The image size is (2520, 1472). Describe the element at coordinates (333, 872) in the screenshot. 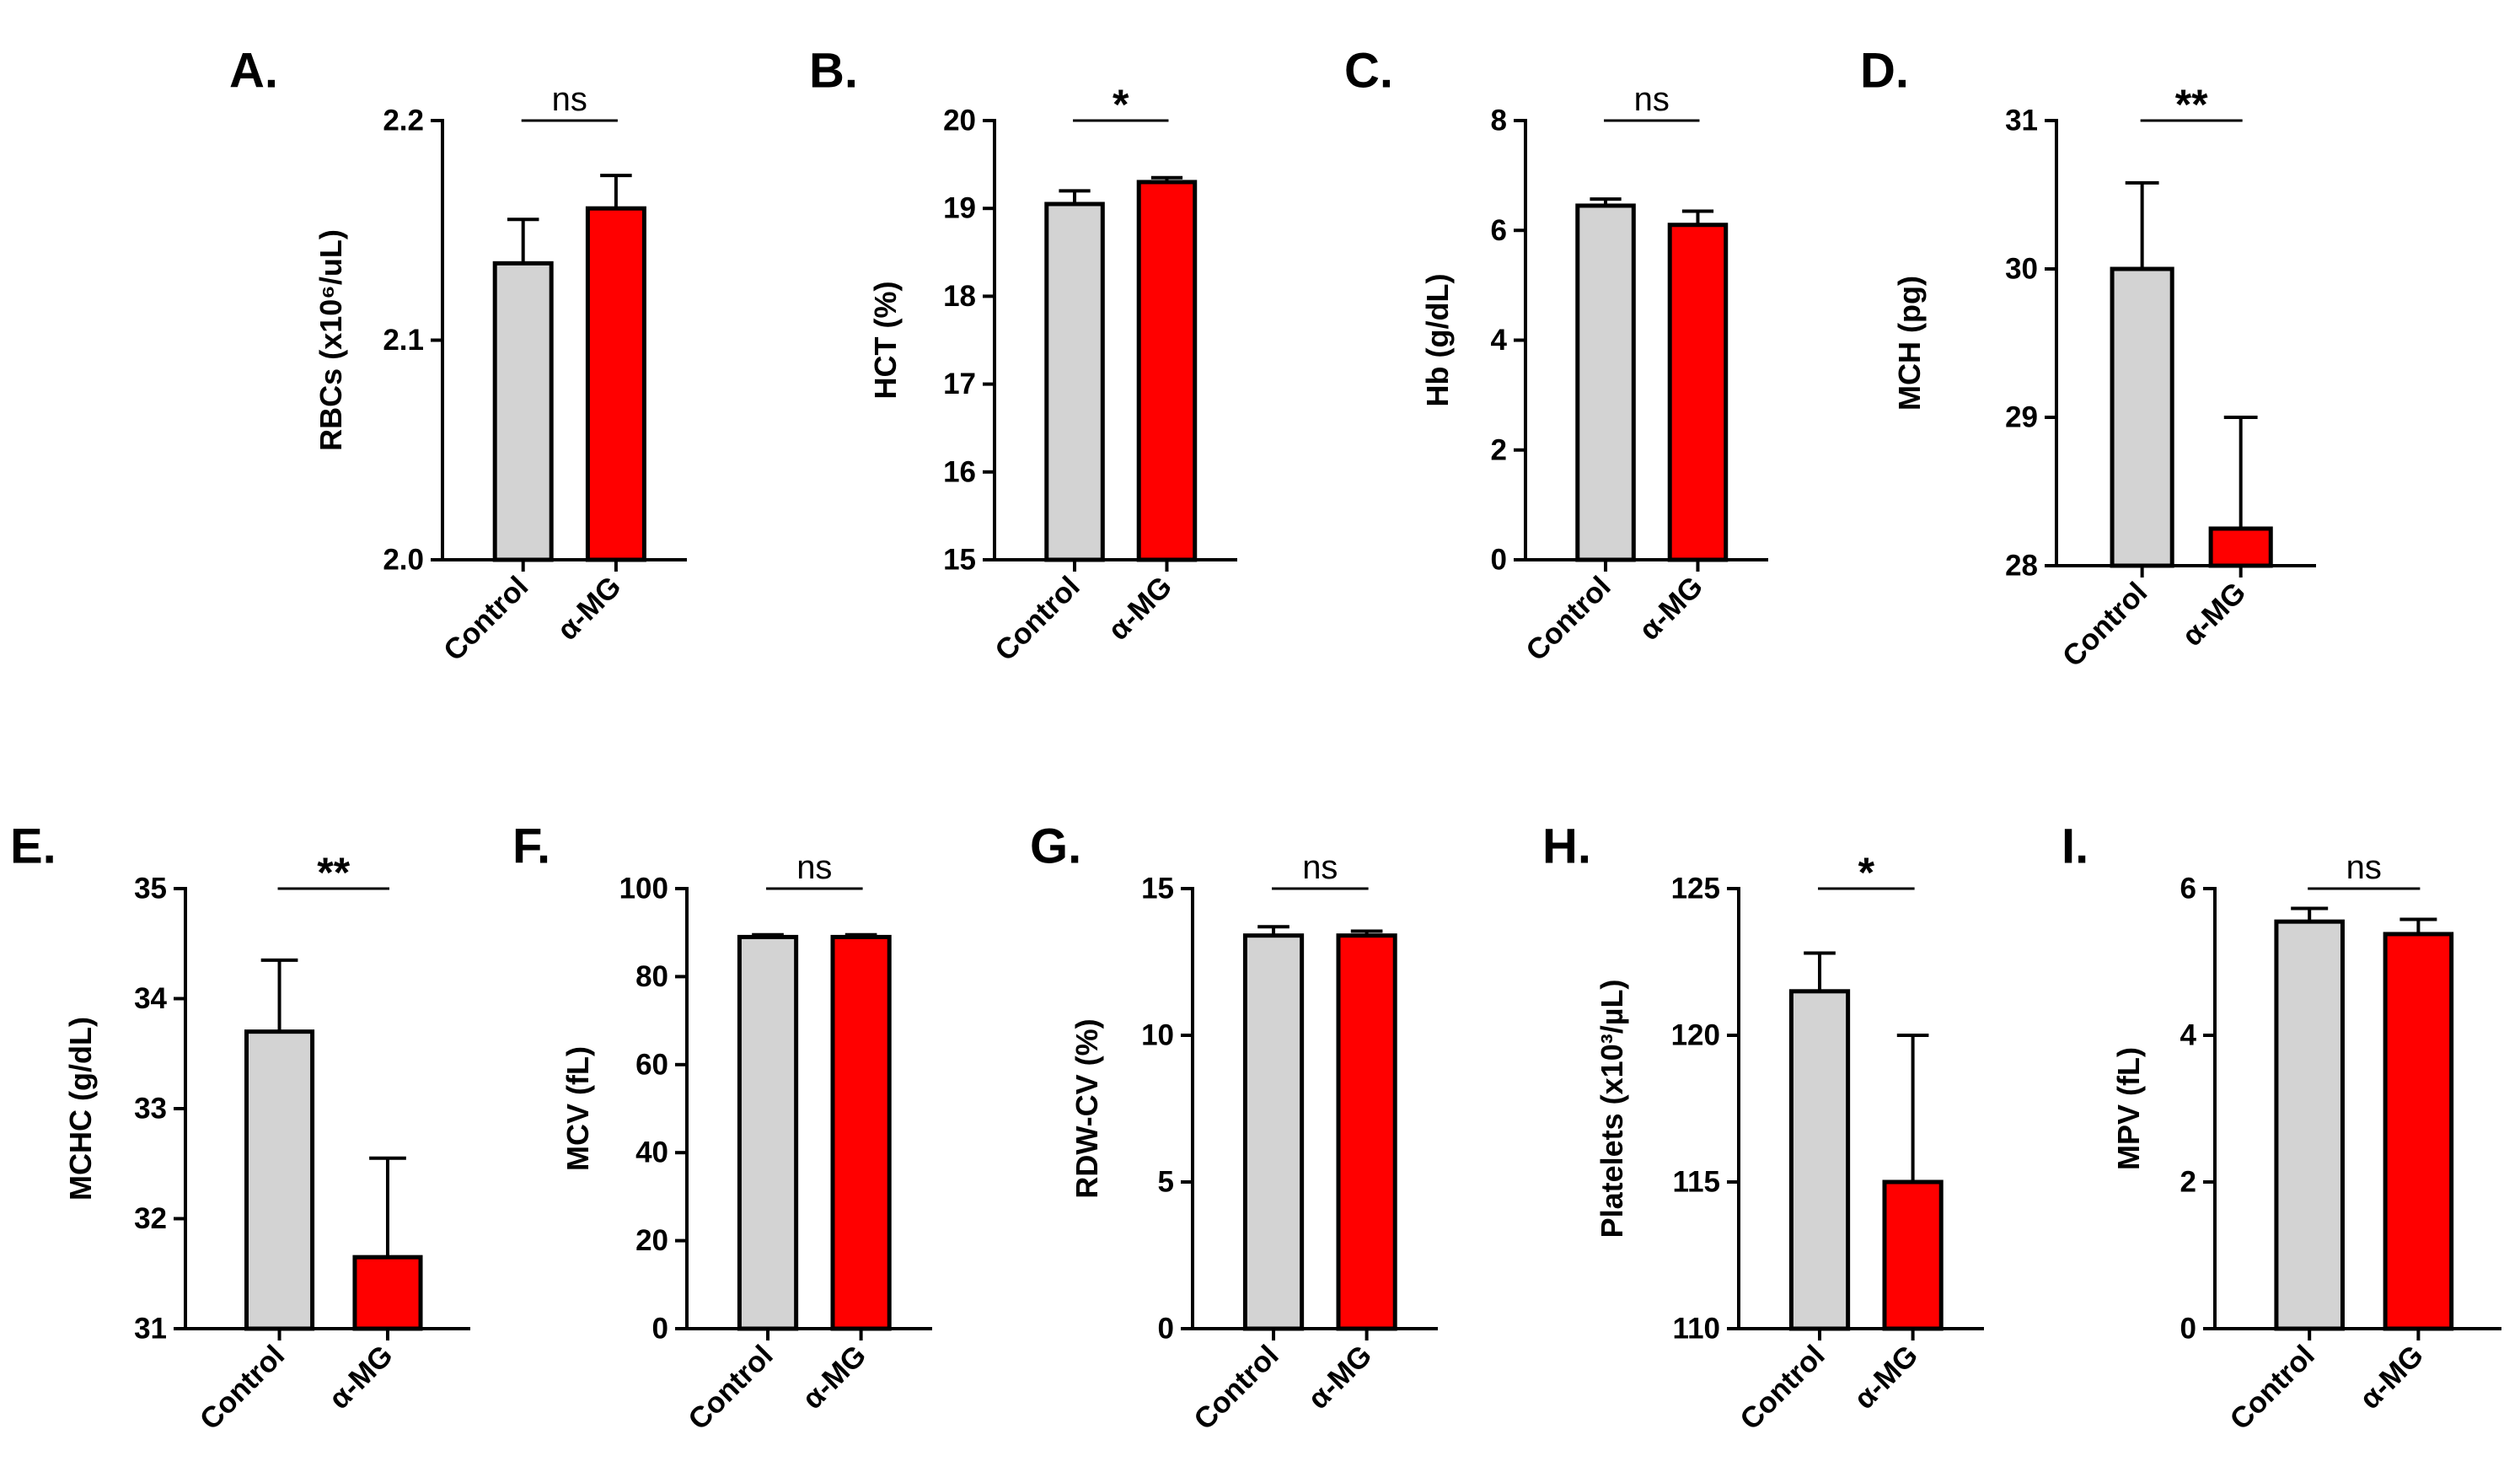

I see `significance-label: **` at that location.